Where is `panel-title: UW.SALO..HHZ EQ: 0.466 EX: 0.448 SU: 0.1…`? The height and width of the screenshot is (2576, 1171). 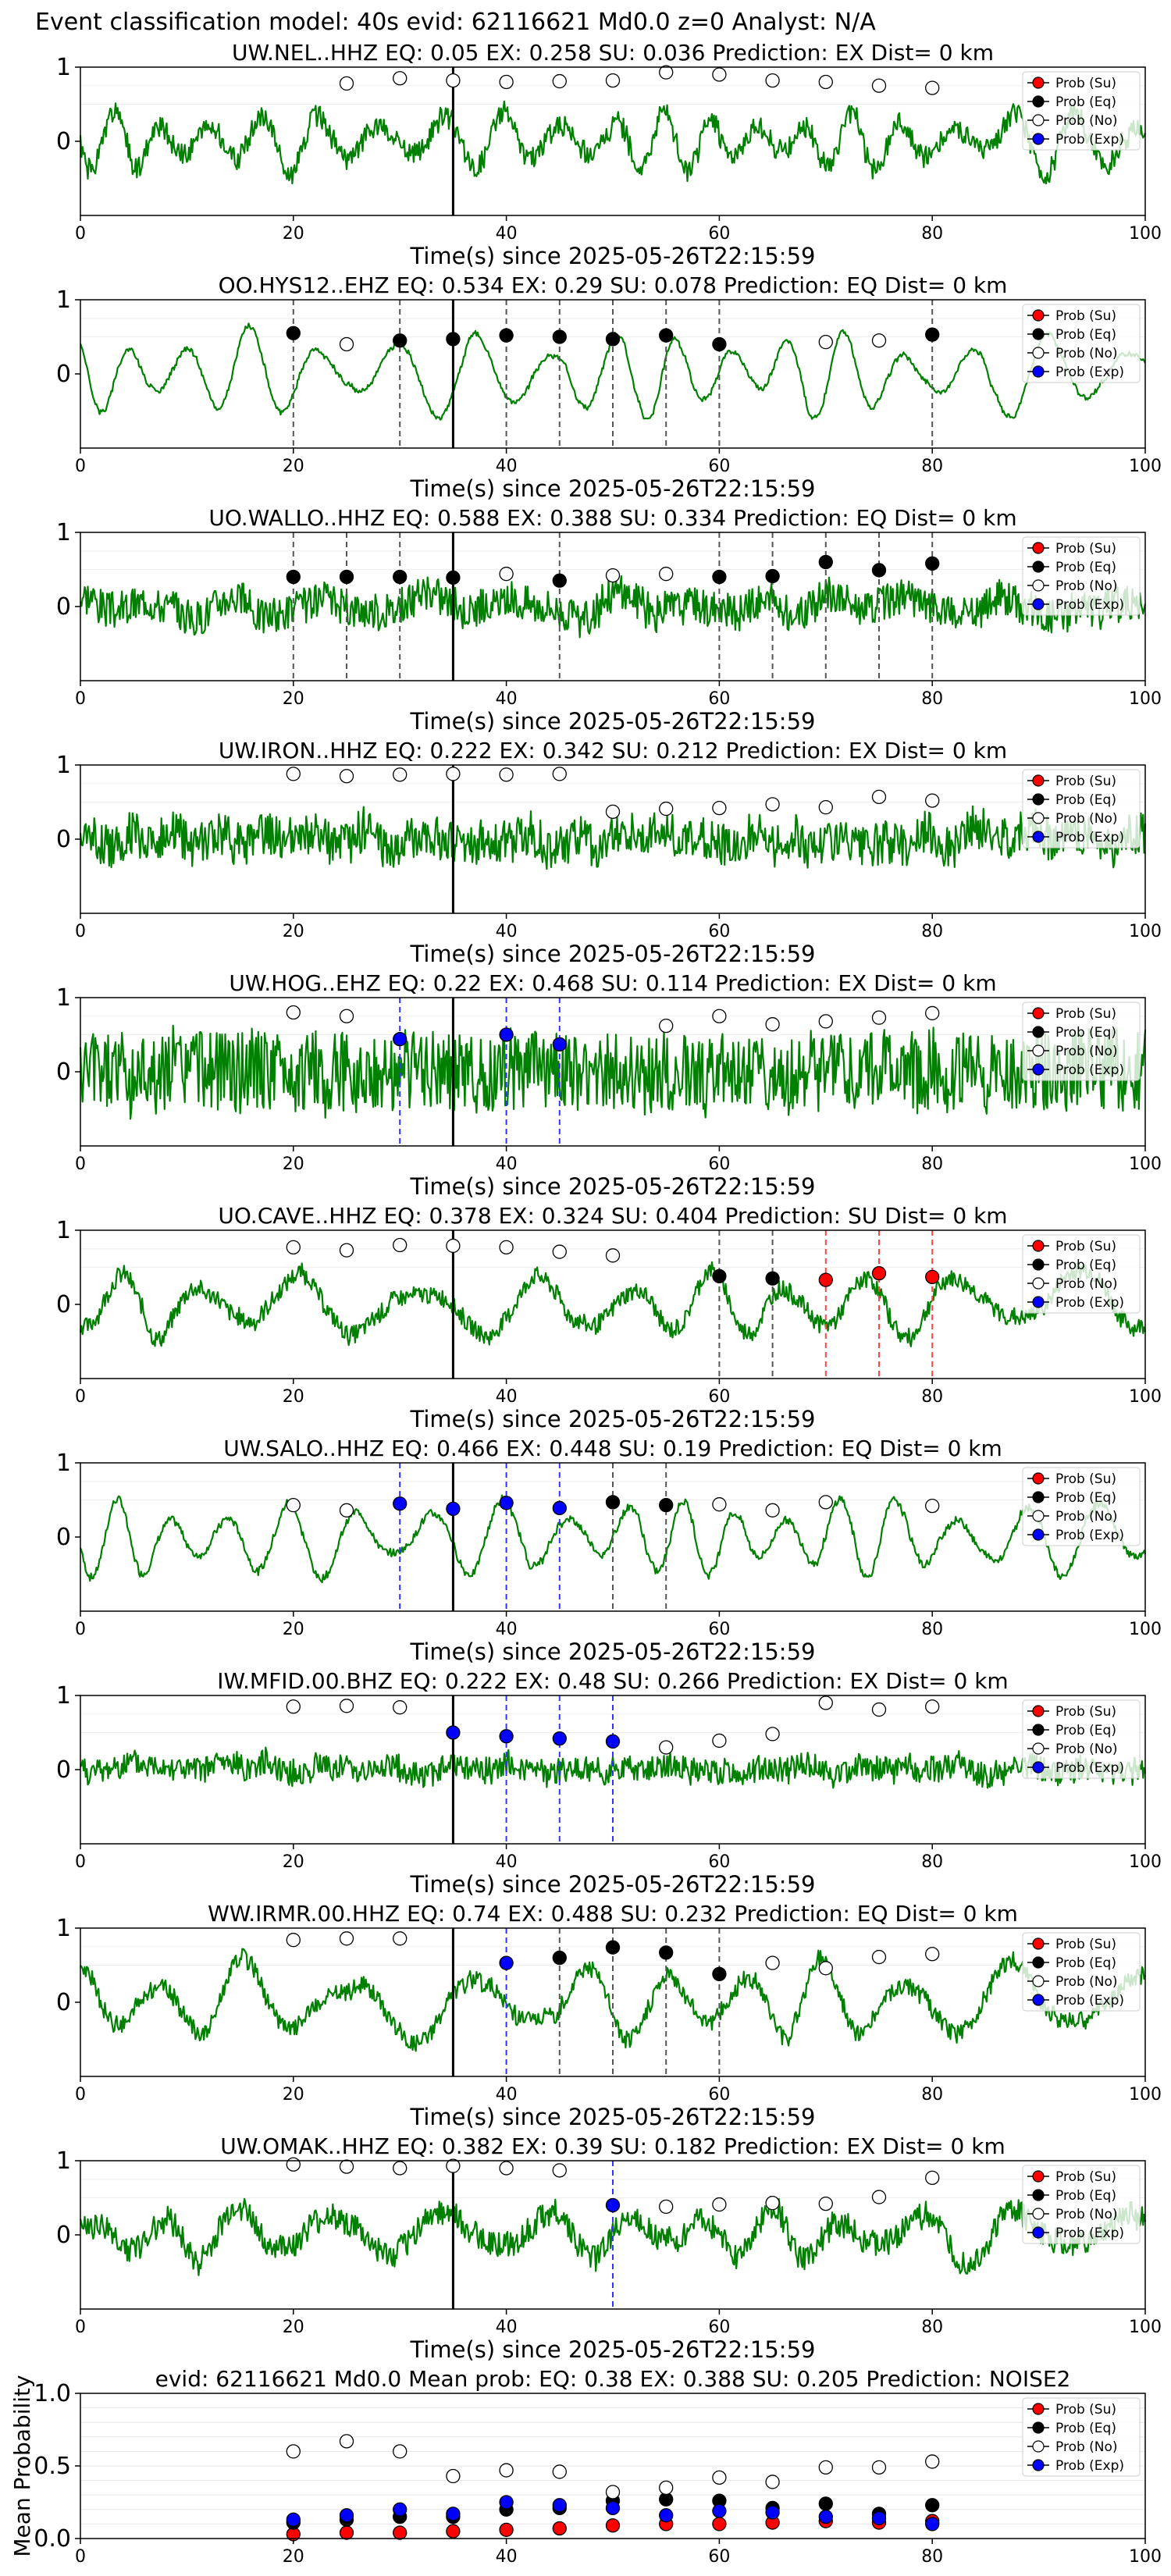
panel-title: UW.SALO..HHZ EQ: 0.466 EX: 0.448 SU: 0.1… is located at coordinates (612, 1448).